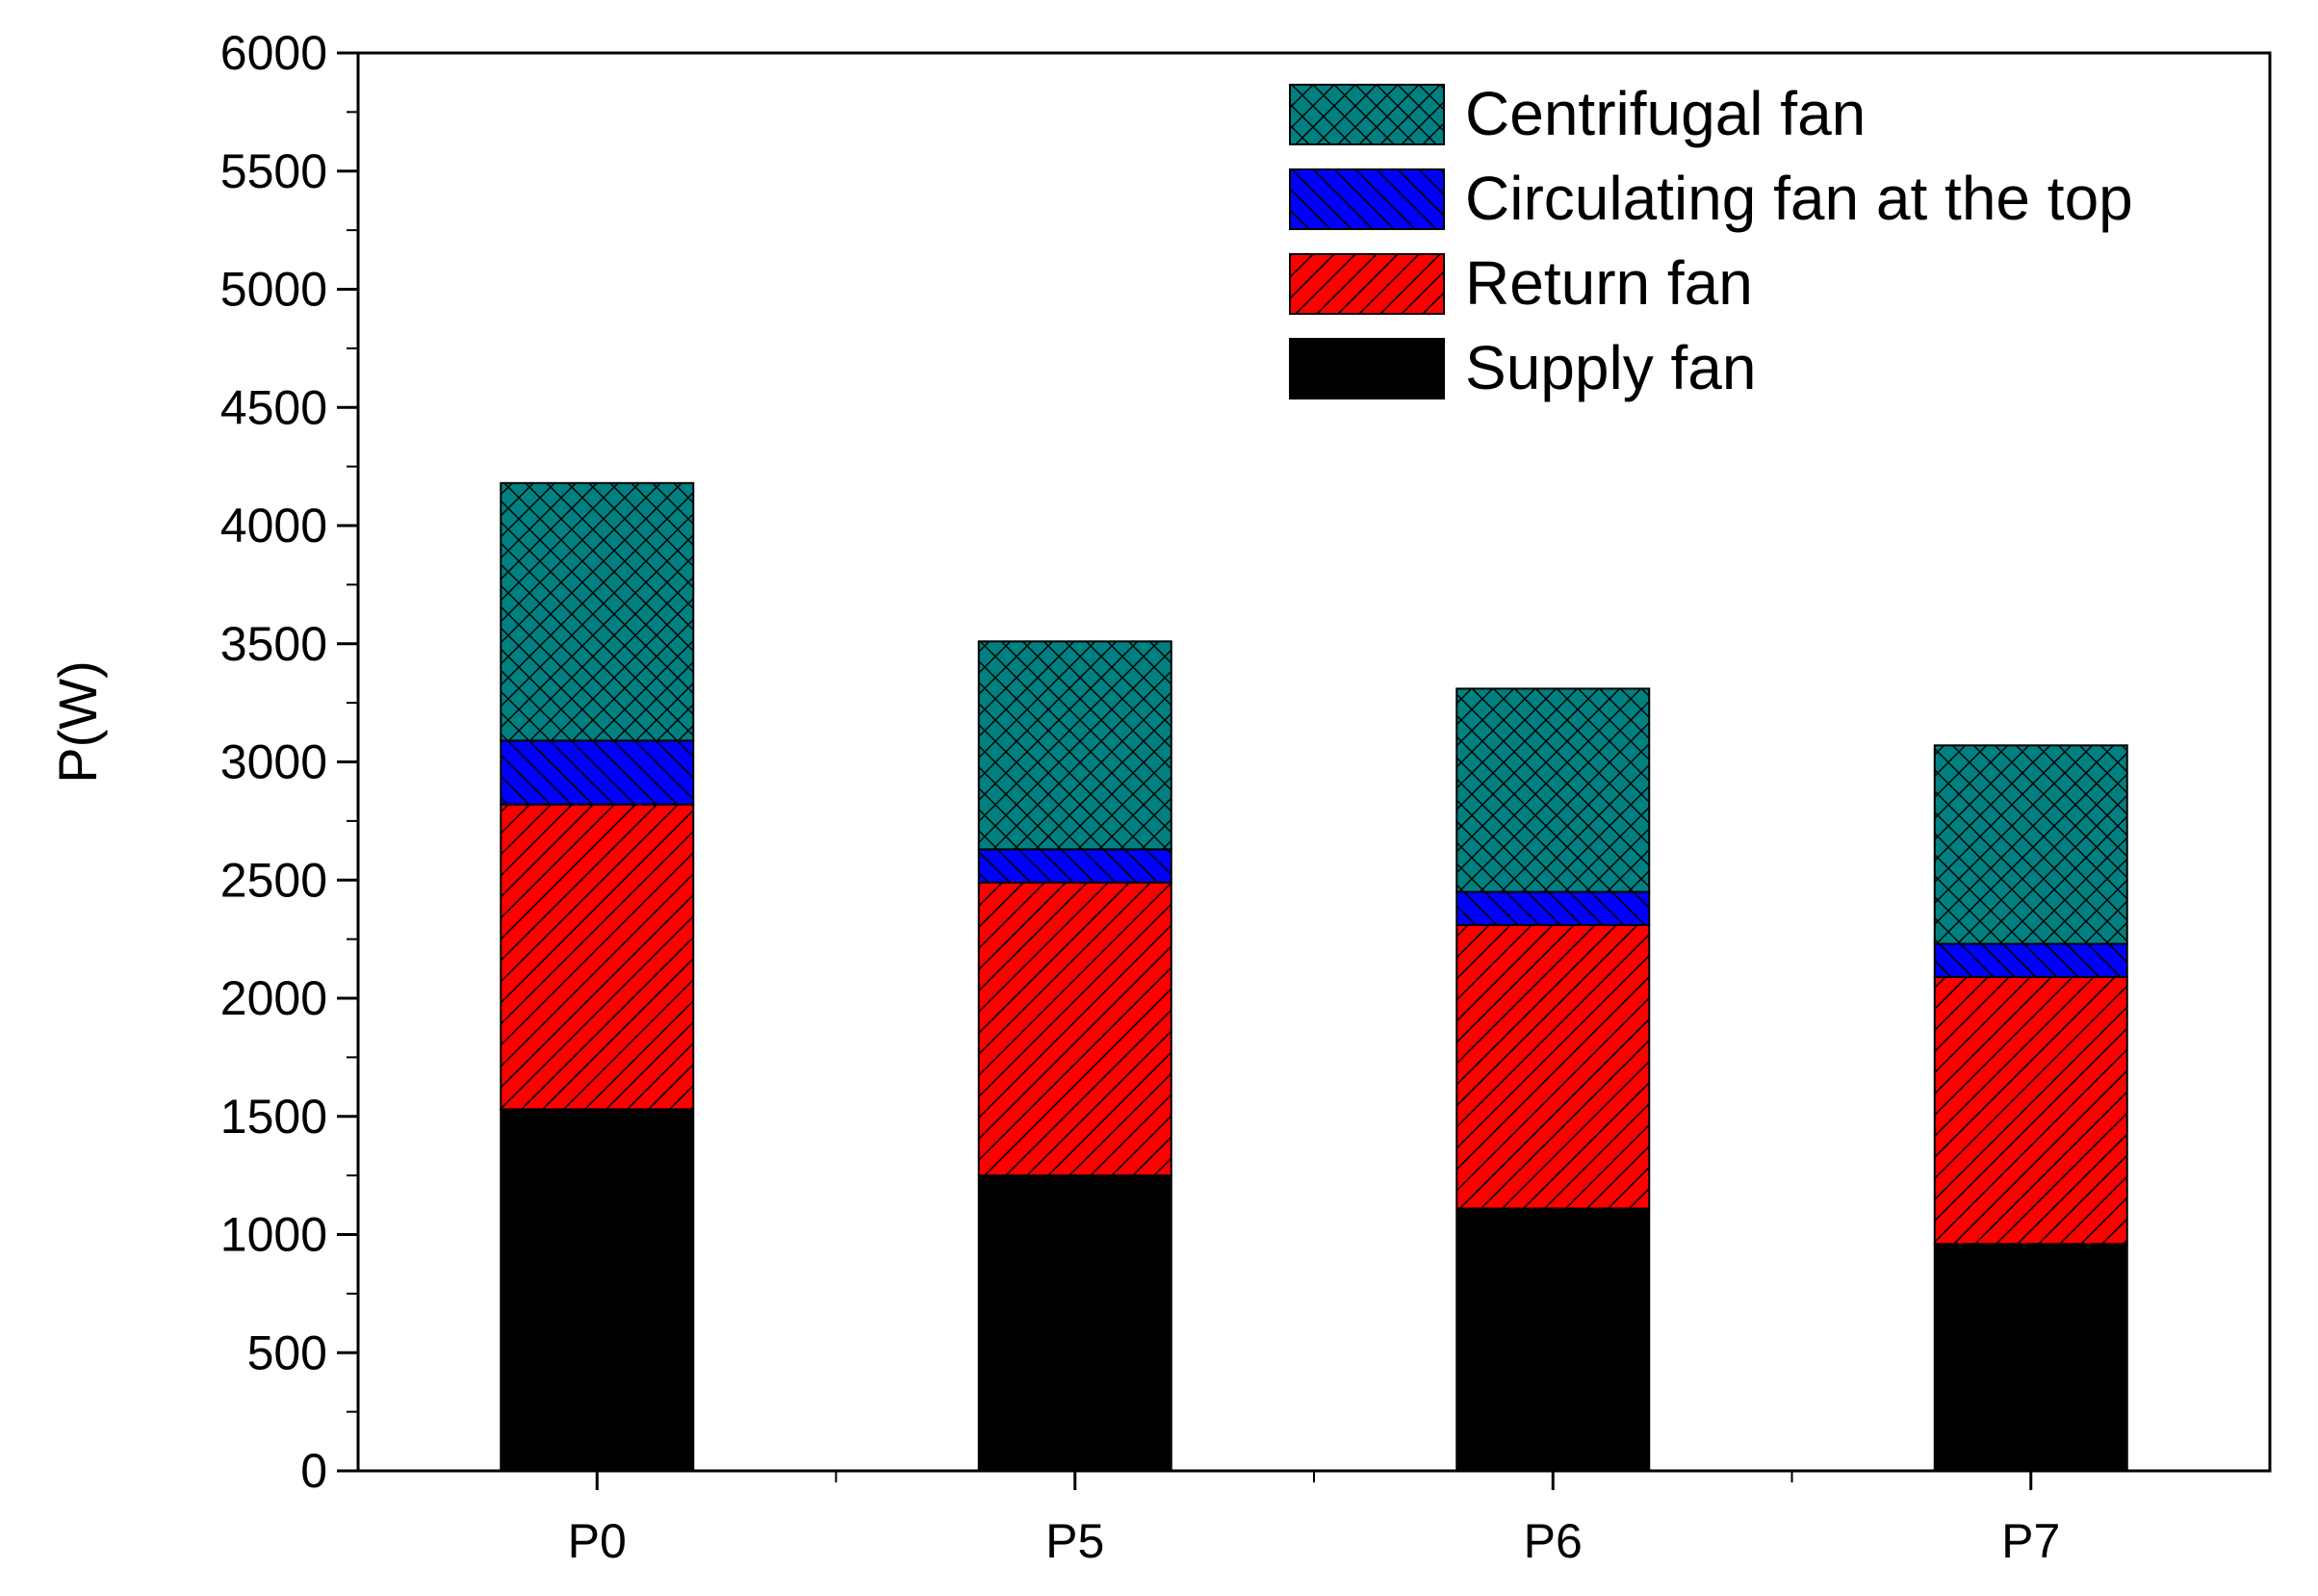 Image resolution: width=2318 pixels, height=1596 pixels. What do you see at coordinates (1314, 1519) in the screenshot?
I see `x-axis-ticks: P0 P5 P6 P7` at bounding box center [1314, 1519].